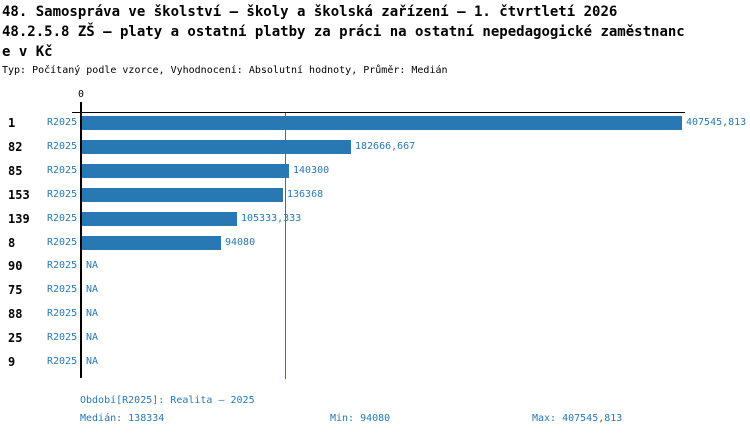 The image size is (750, 438). I want to click on row-id-label: 1, so click(12, 123).